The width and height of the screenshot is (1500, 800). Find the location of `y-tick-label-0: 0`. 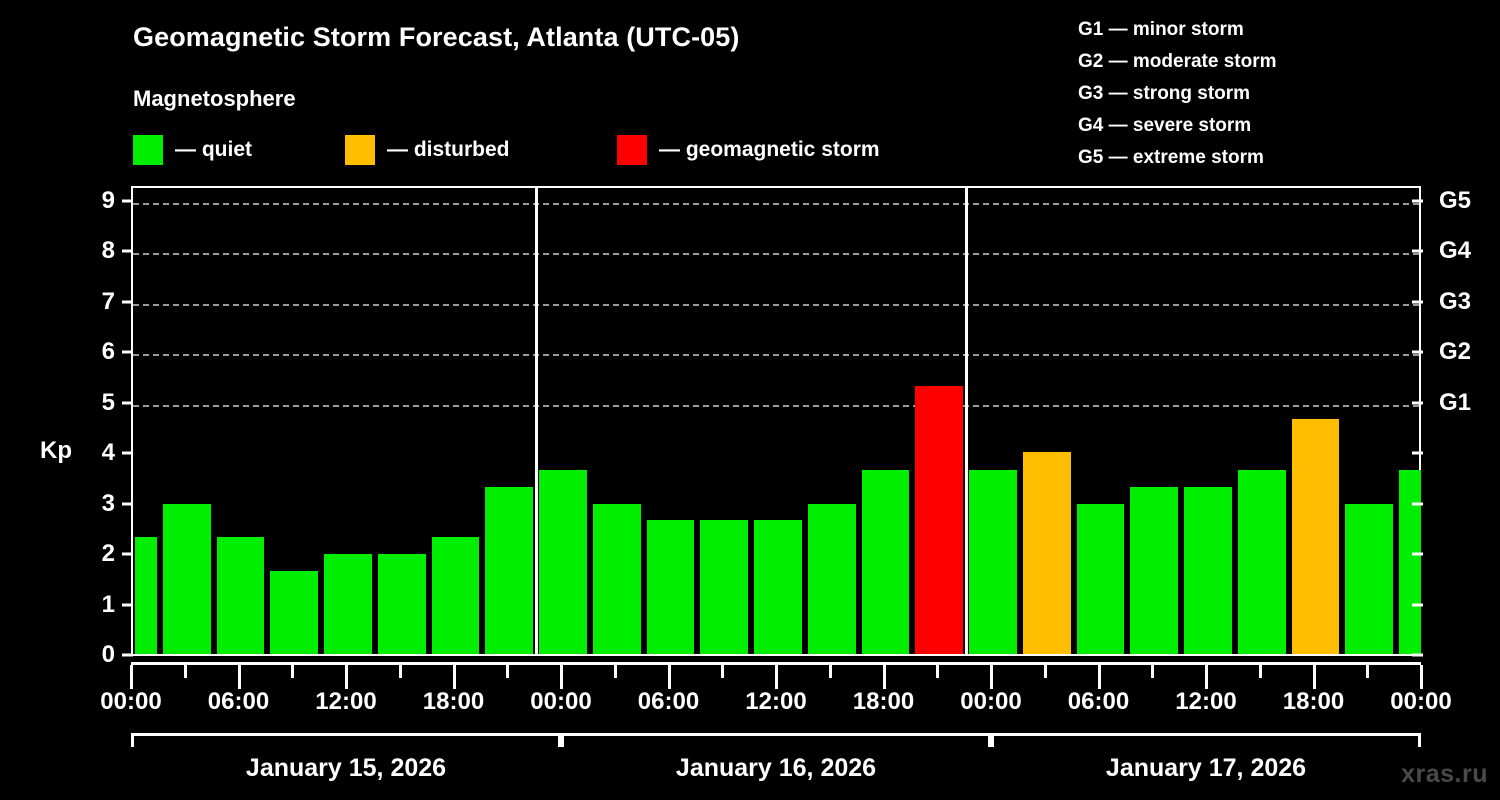

y-tick-label-0: 0 is located at coordinates (108, 654).